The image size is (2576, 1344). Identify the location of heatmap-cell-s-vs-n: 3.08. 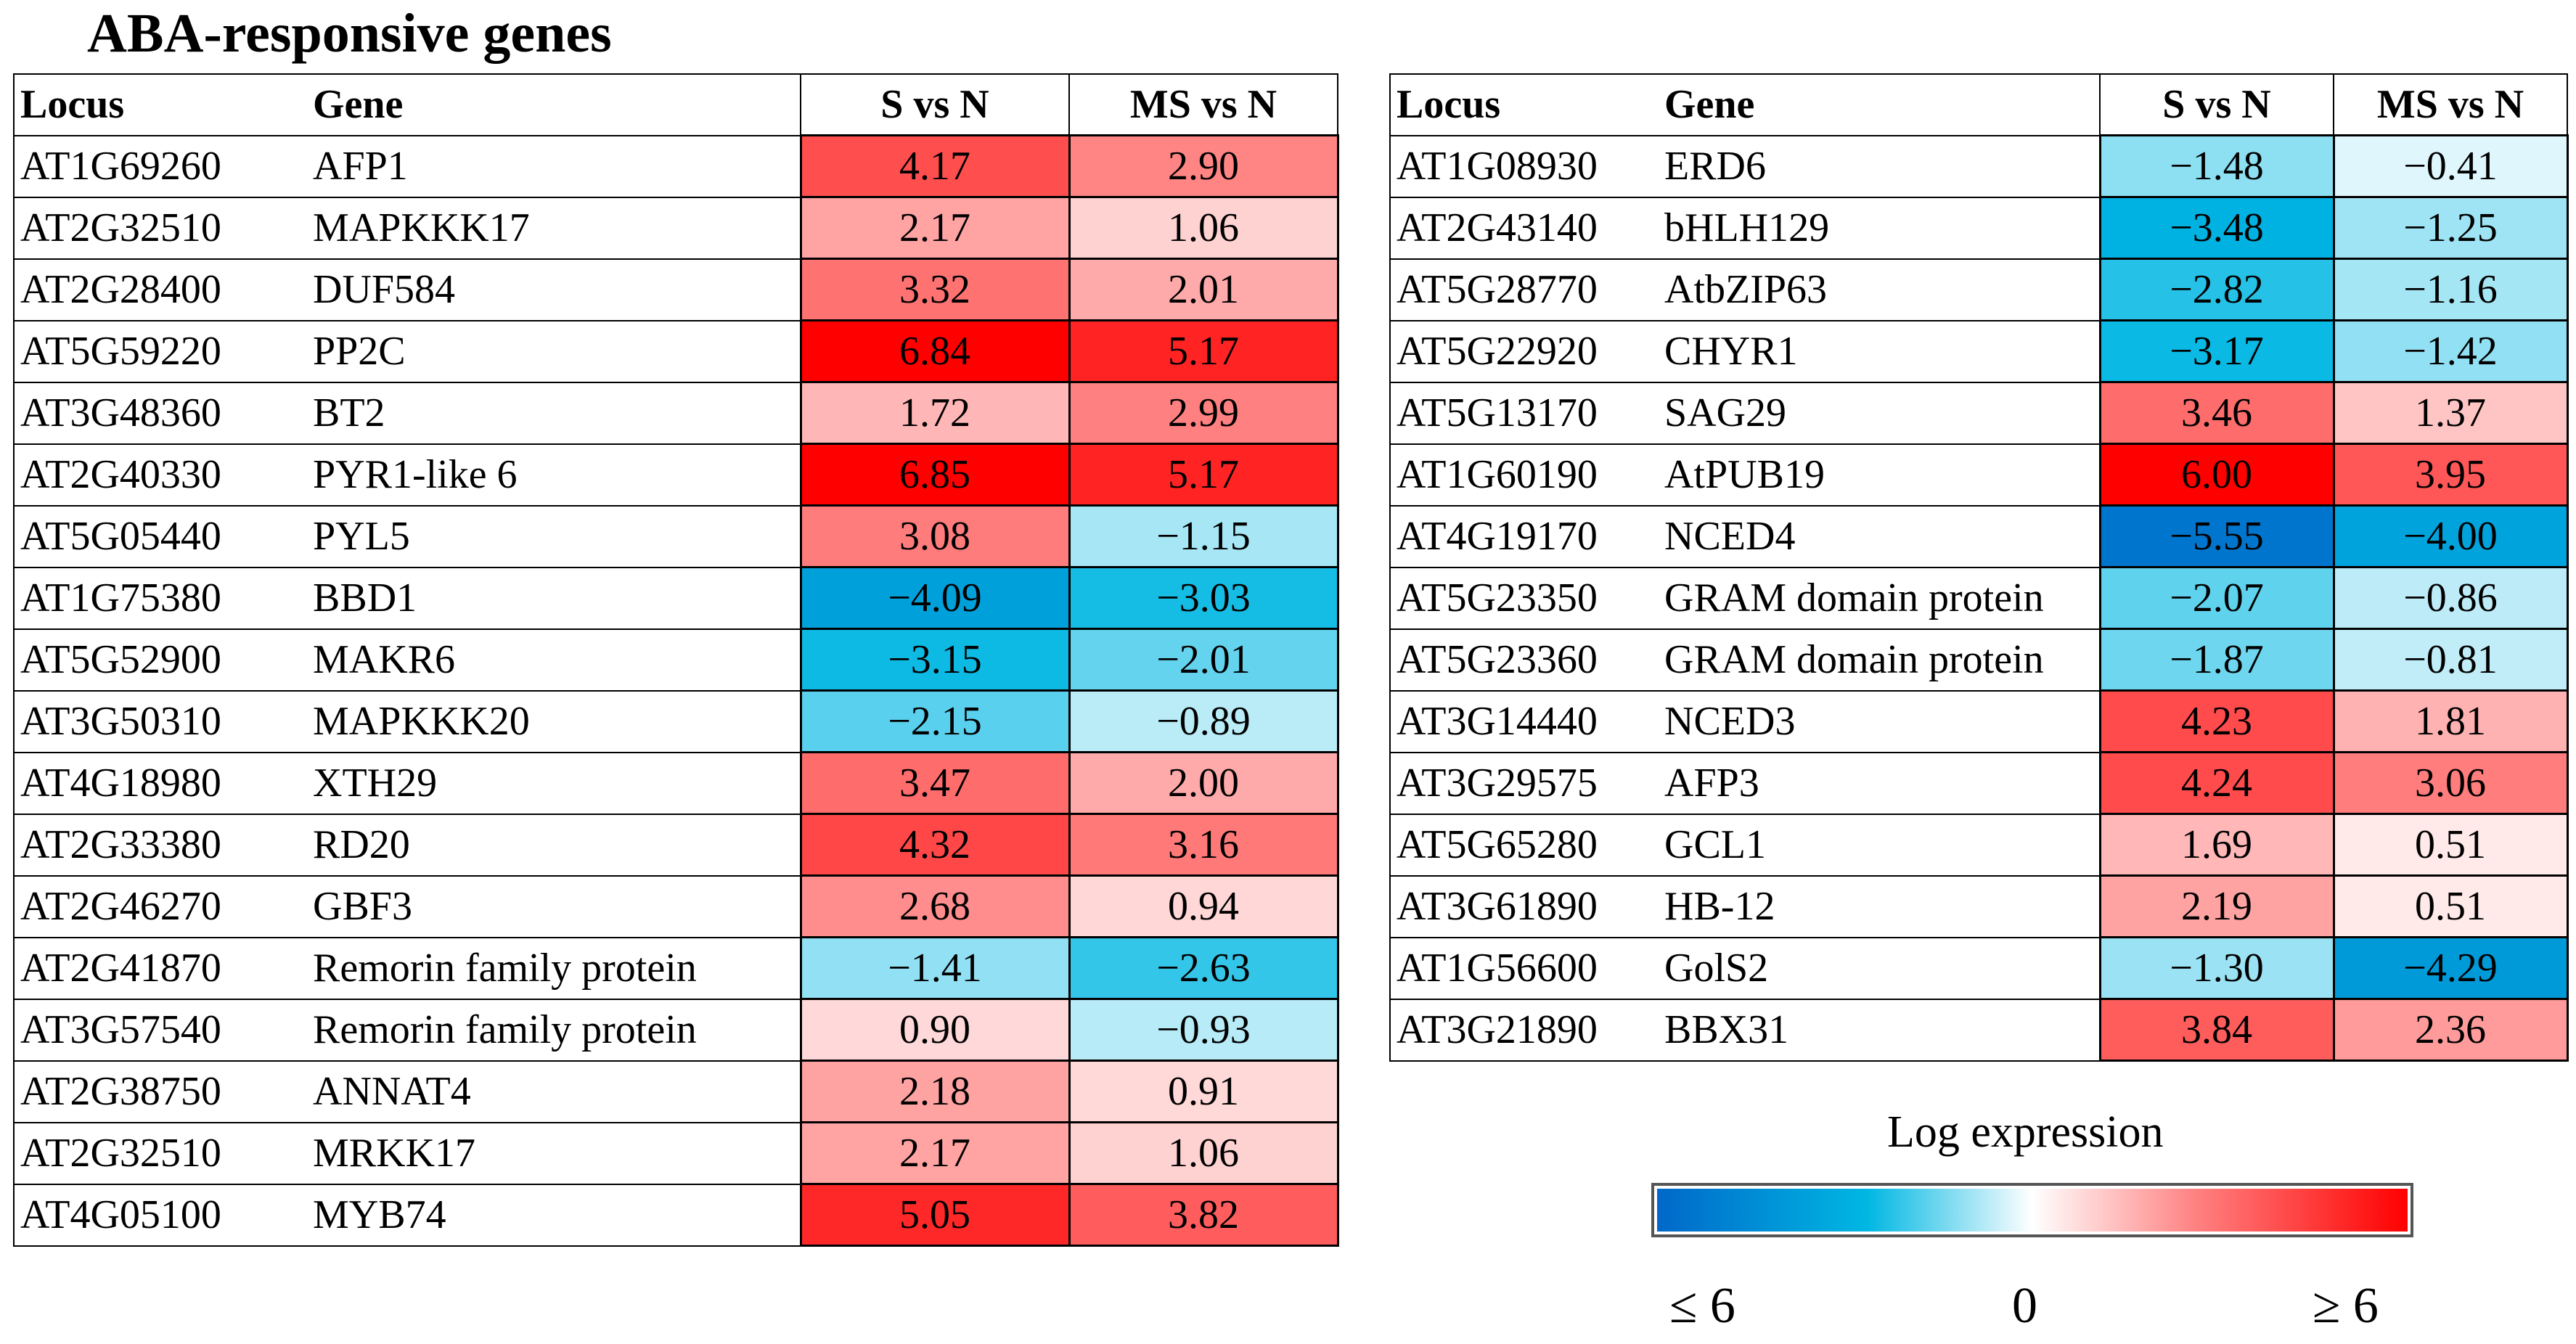
(935, 536).